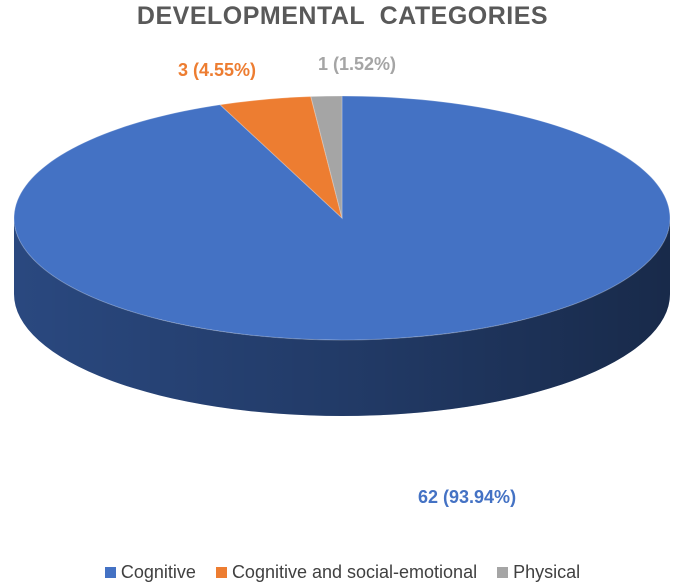 The image size is (685, 588). Describe the element at coordinates (158, 572) in the screenshot. I see `legend-label-cognitive: Cognitive` at that location.